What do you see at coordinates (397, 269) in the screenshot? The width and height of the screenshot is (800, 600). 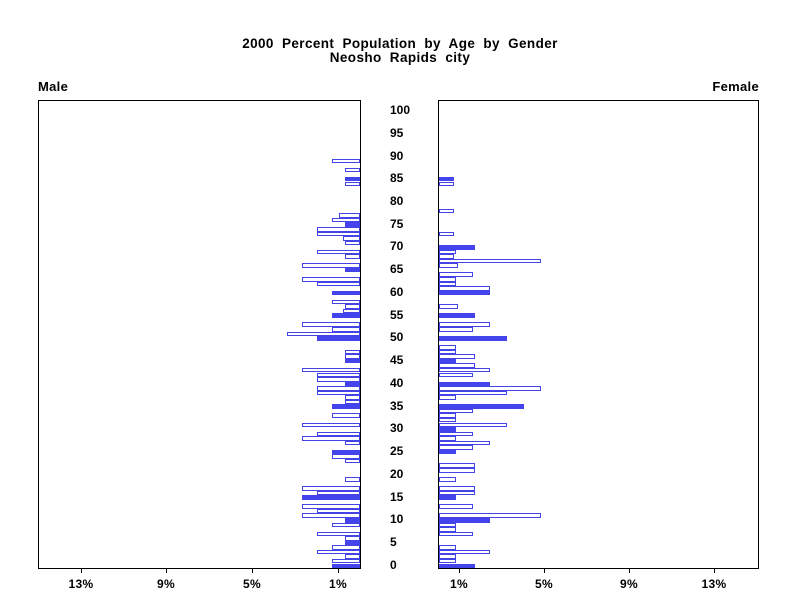 I see `age-tick-label-65: 65` at bounding box center [397, 269].